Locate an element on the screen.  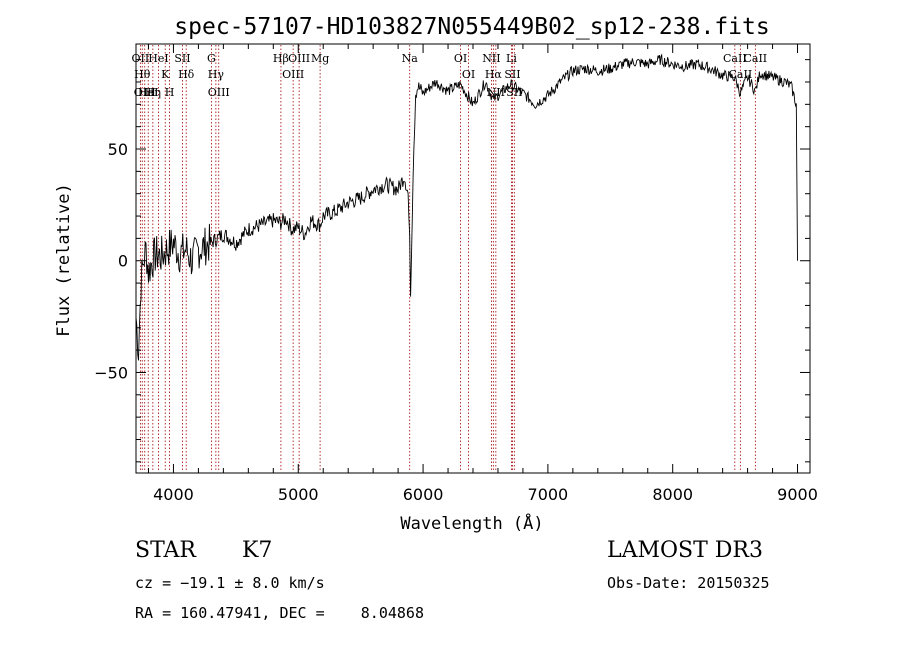
y-axis-label: Flux (relative) is located at coordinates (64, 260).